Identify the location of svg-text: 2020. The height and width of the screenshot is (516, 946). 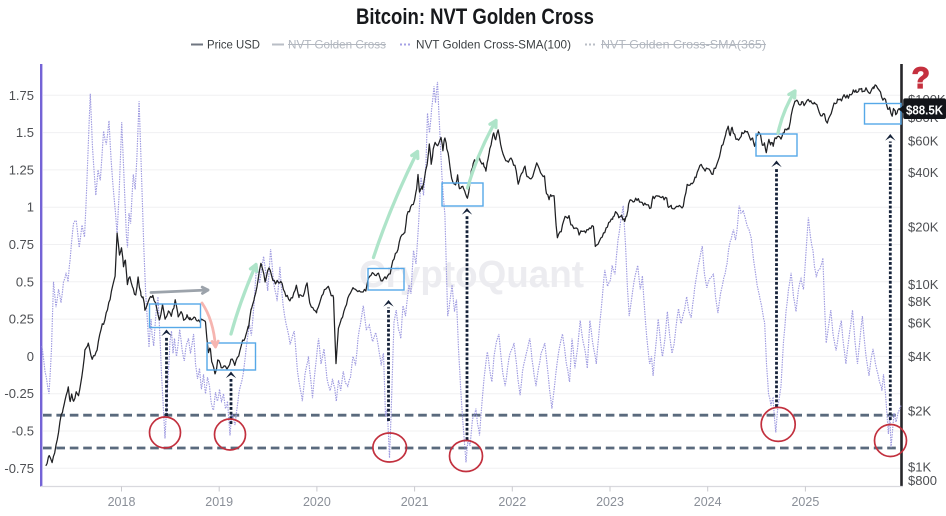
(317, 502).